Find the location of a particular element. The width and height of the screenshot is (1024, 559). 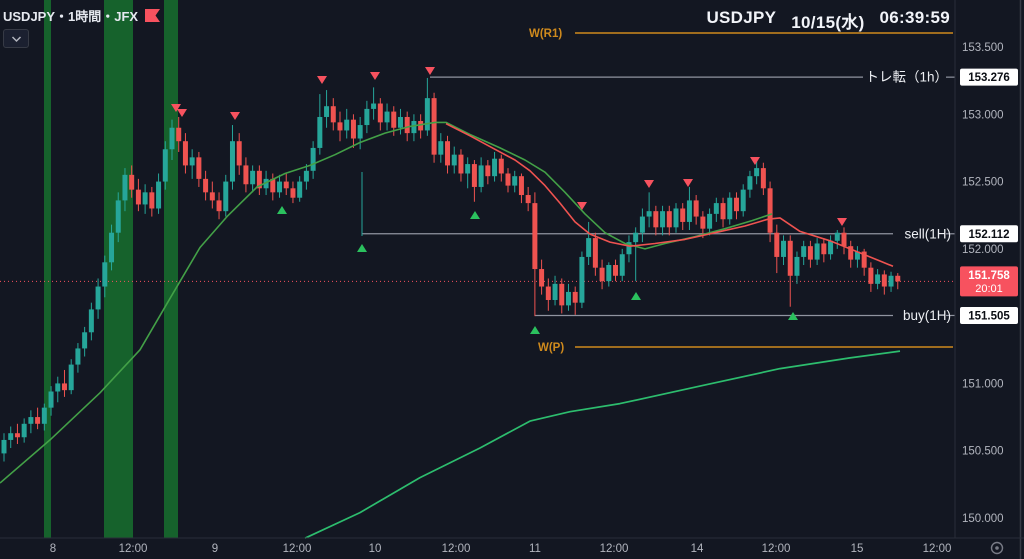

axis-settings-icon-ring is located at coordinates (997, 548).